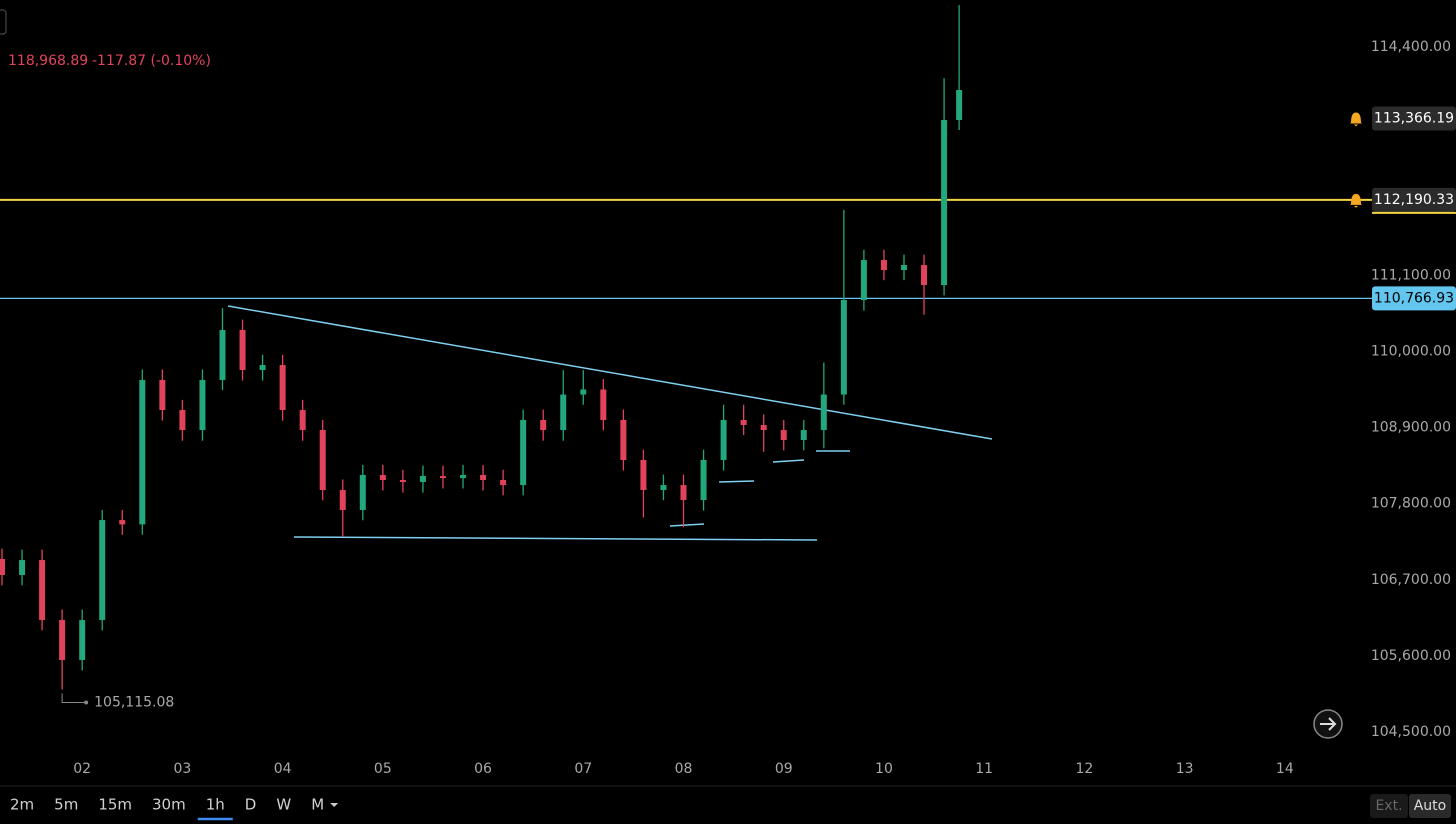  I want to click on alert-label: 113,366.19, so click(1414, 119).